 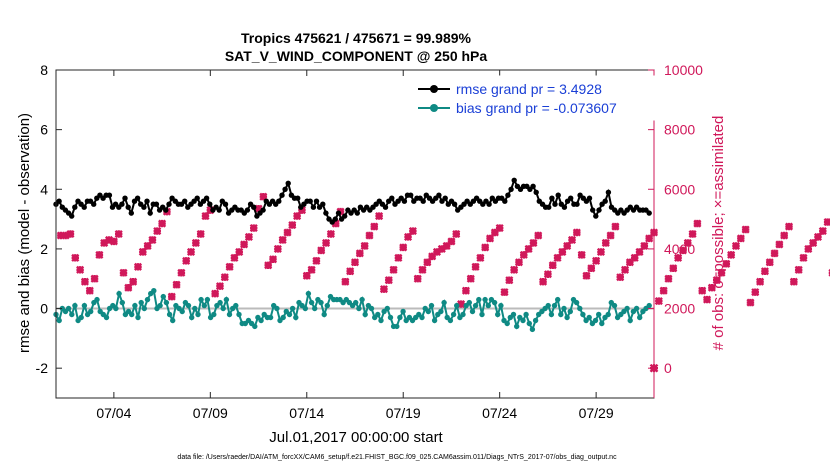 I want to click on left-y-tick-label: 4, so click(x=44, y=189).